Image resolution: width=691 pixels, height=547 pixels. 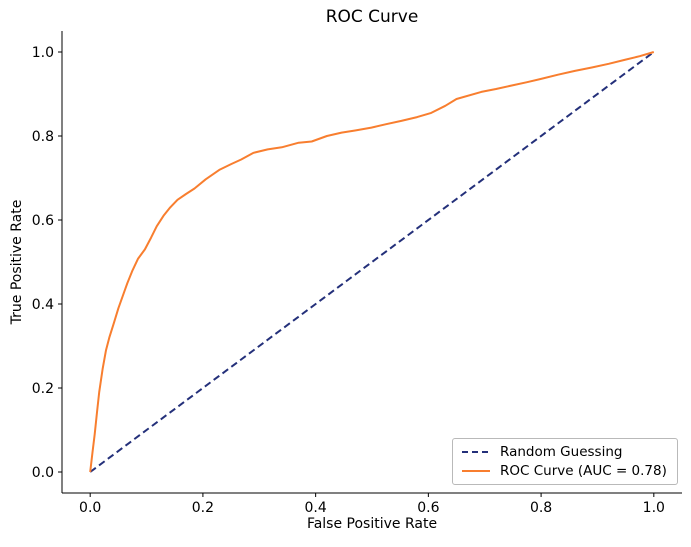 I want to click on chart-title: ROC Curve, so click(x=372, y=17).